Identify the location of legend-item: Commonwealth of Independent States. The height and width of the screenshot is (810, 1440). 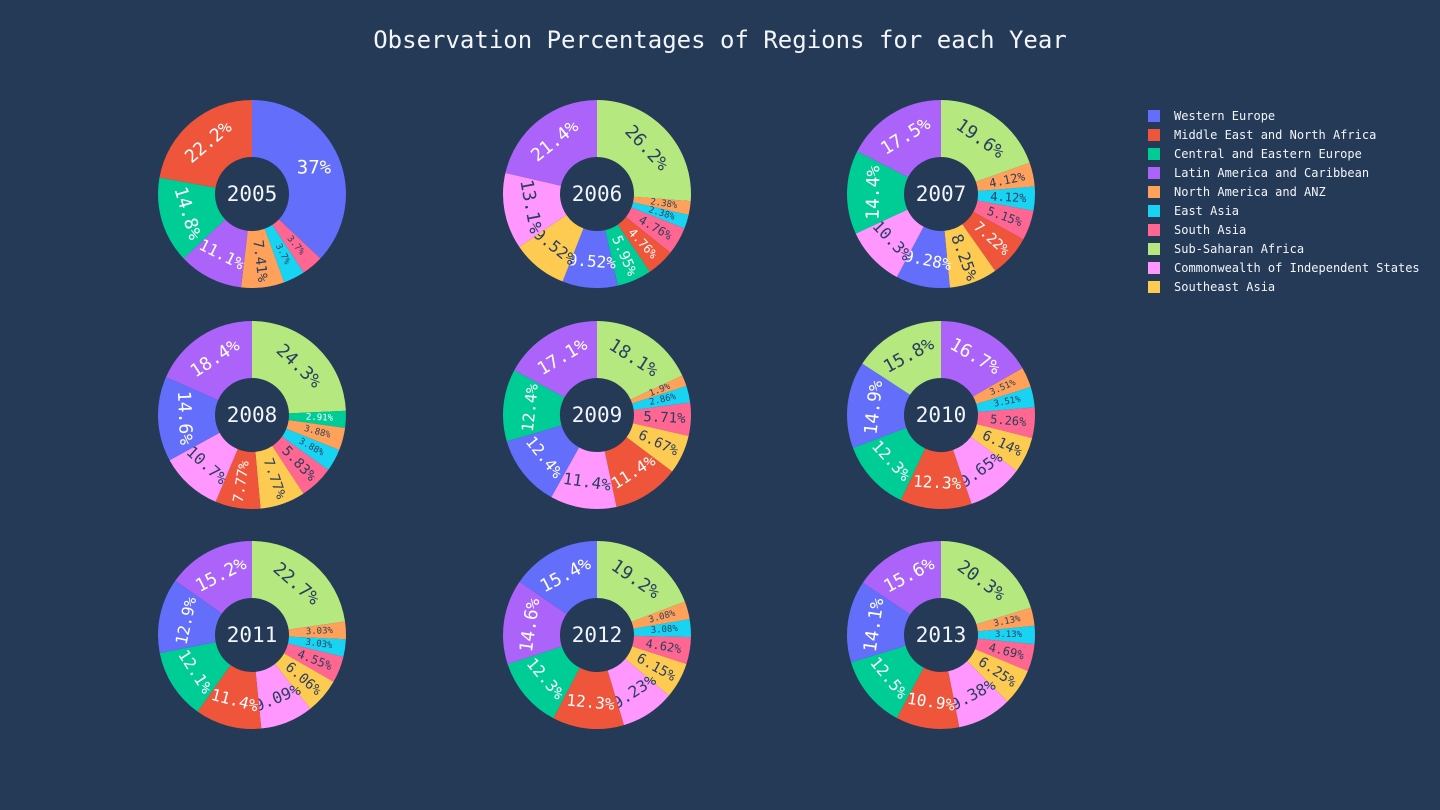
(1284, 267).